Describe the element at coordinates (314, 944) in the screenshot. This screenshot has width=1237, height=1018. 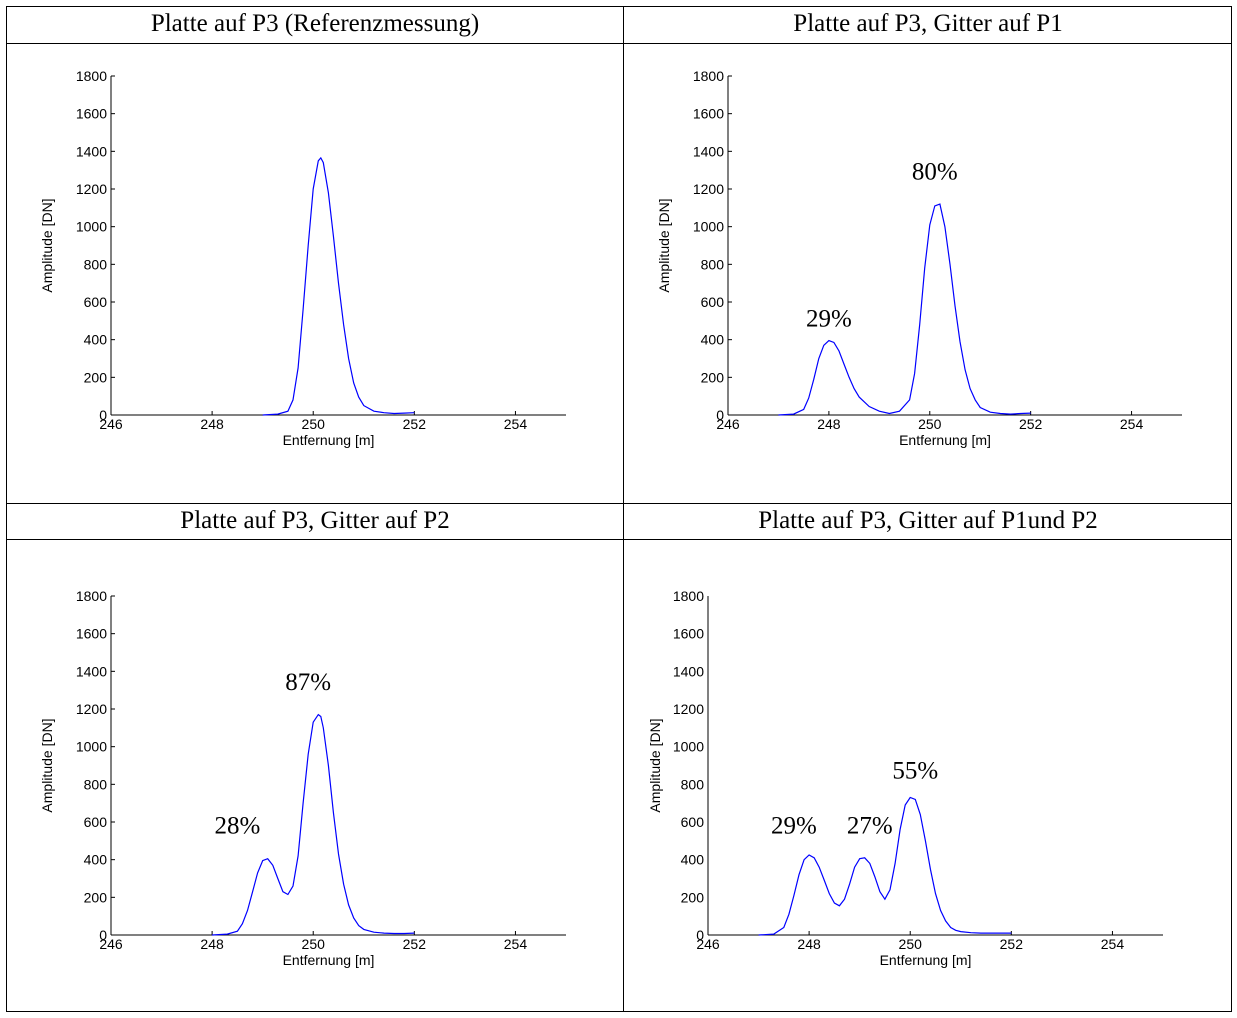
I see `p3-x-tick-label: 250` at that location.